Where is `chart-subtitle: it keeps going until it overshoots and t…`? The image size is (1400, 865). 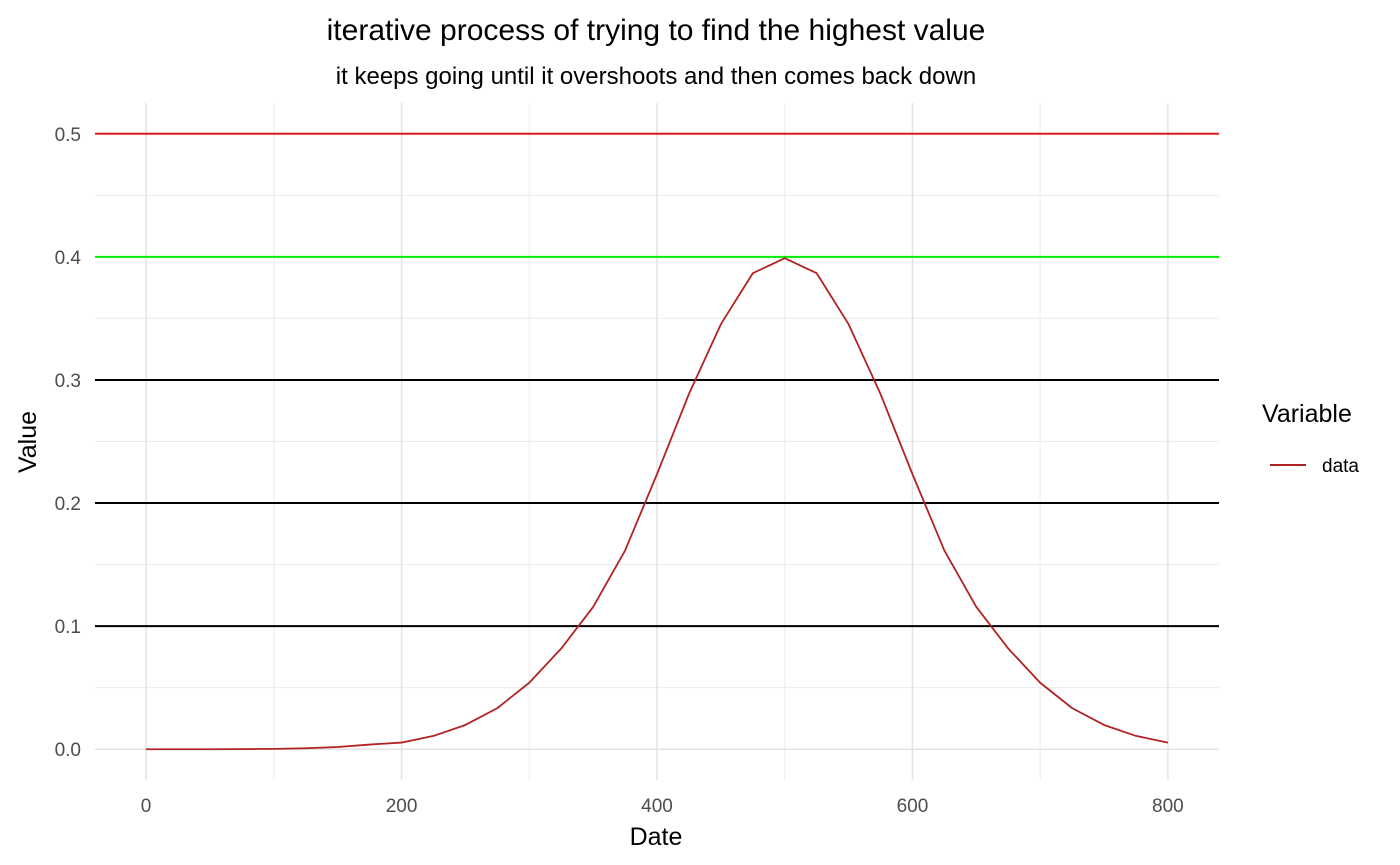
chart-subtitle: it keeps going until it overshoots and t… is located at coordinates (656, 76).